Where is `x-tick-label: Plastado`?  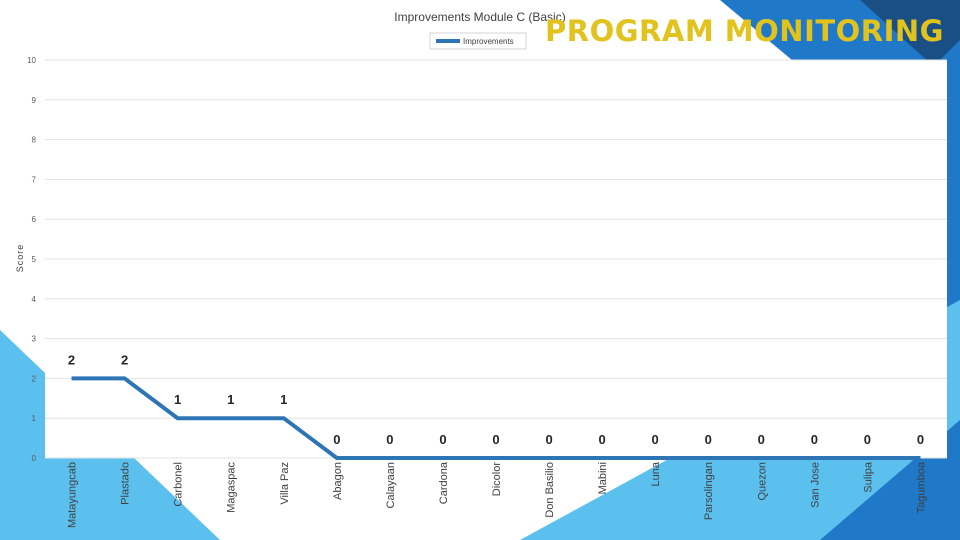
x-tick-label: Plastado is located at coordinates (126, 483).